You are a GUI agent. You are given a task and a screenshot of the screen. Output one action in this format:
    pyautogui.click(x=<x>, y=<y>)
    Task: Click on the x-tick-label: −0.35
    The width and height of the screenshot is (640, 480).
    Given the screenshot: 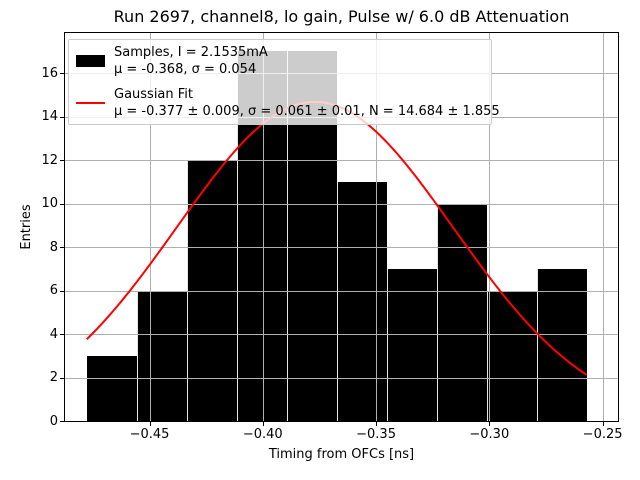 What is the action you would take?
    pyautogui.click(x=376, y=434)
    